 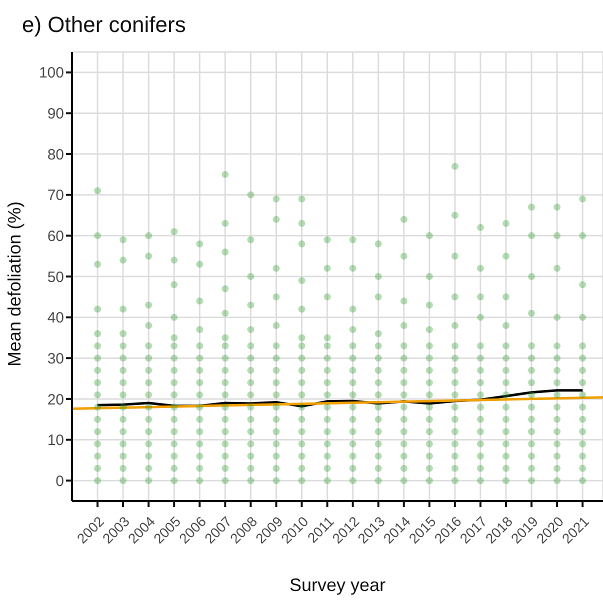 What do you see at coordinates (55, 318) in the screenshot?
I see `y-tick-label: 40` at bounding box center [55, 318].